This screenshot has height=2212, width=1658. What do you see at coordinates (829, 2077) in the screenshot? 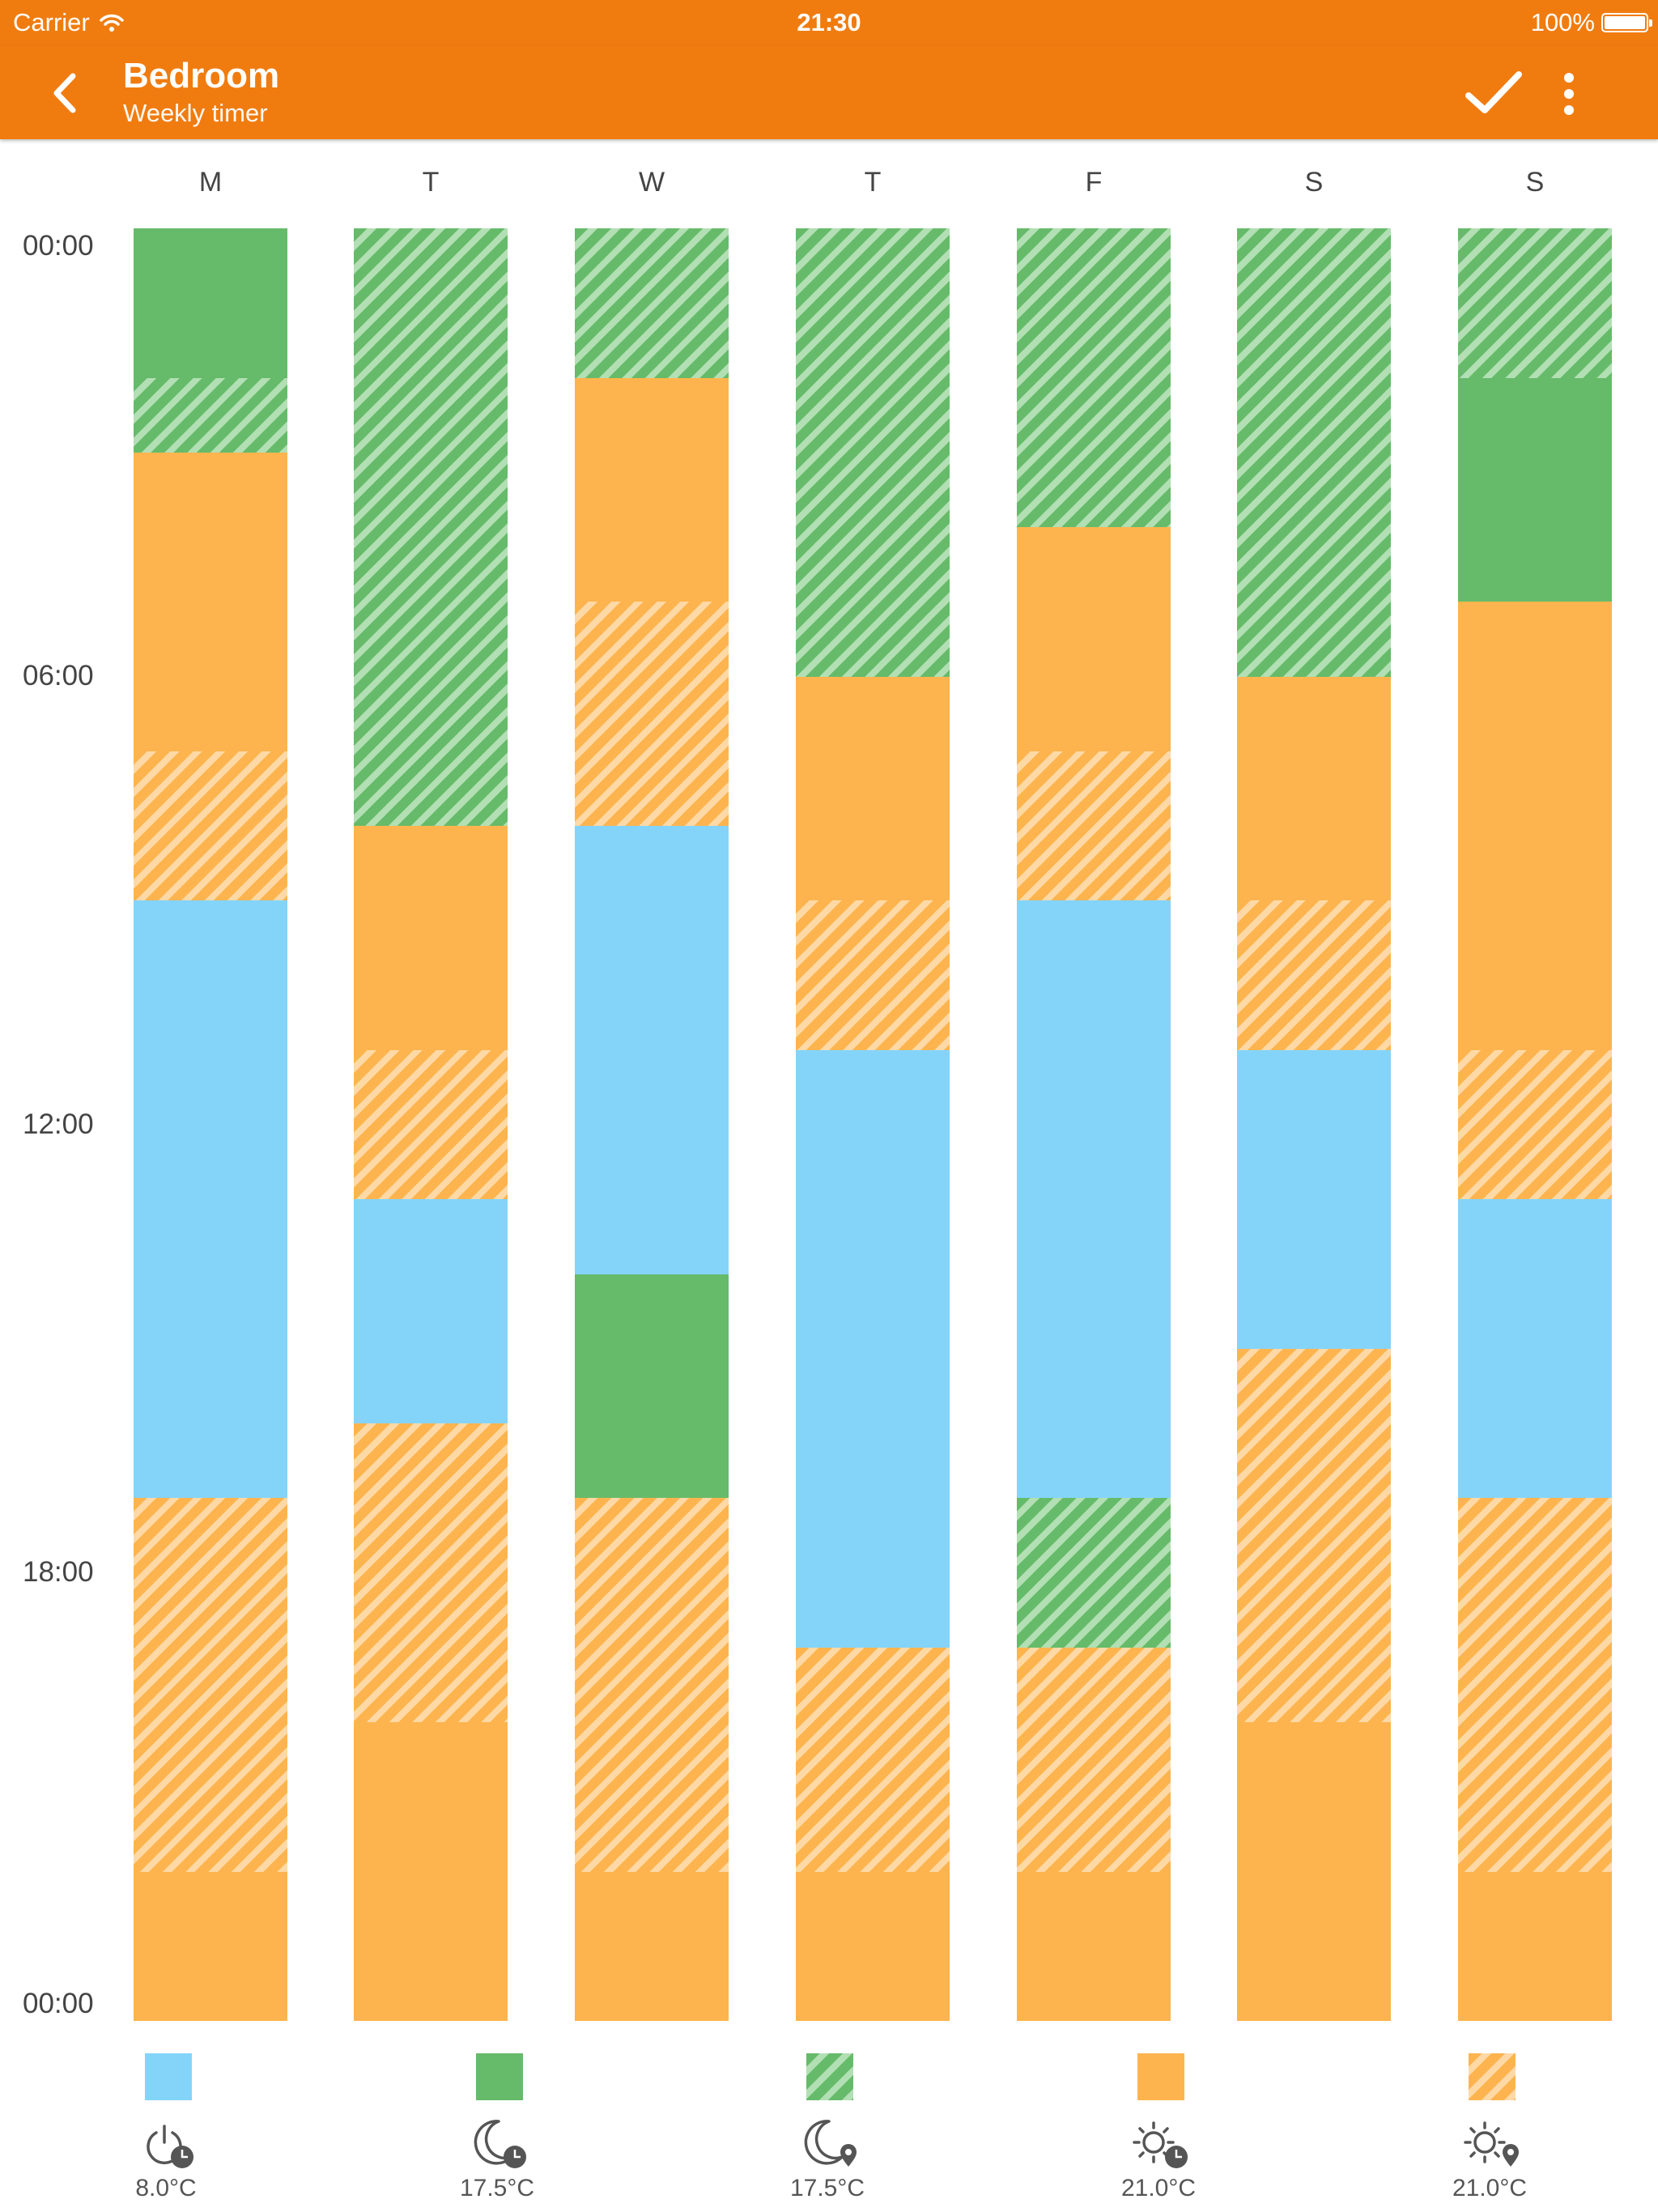
I see `legend-swatch-eco-presence` at bounding box center [829, 2077].